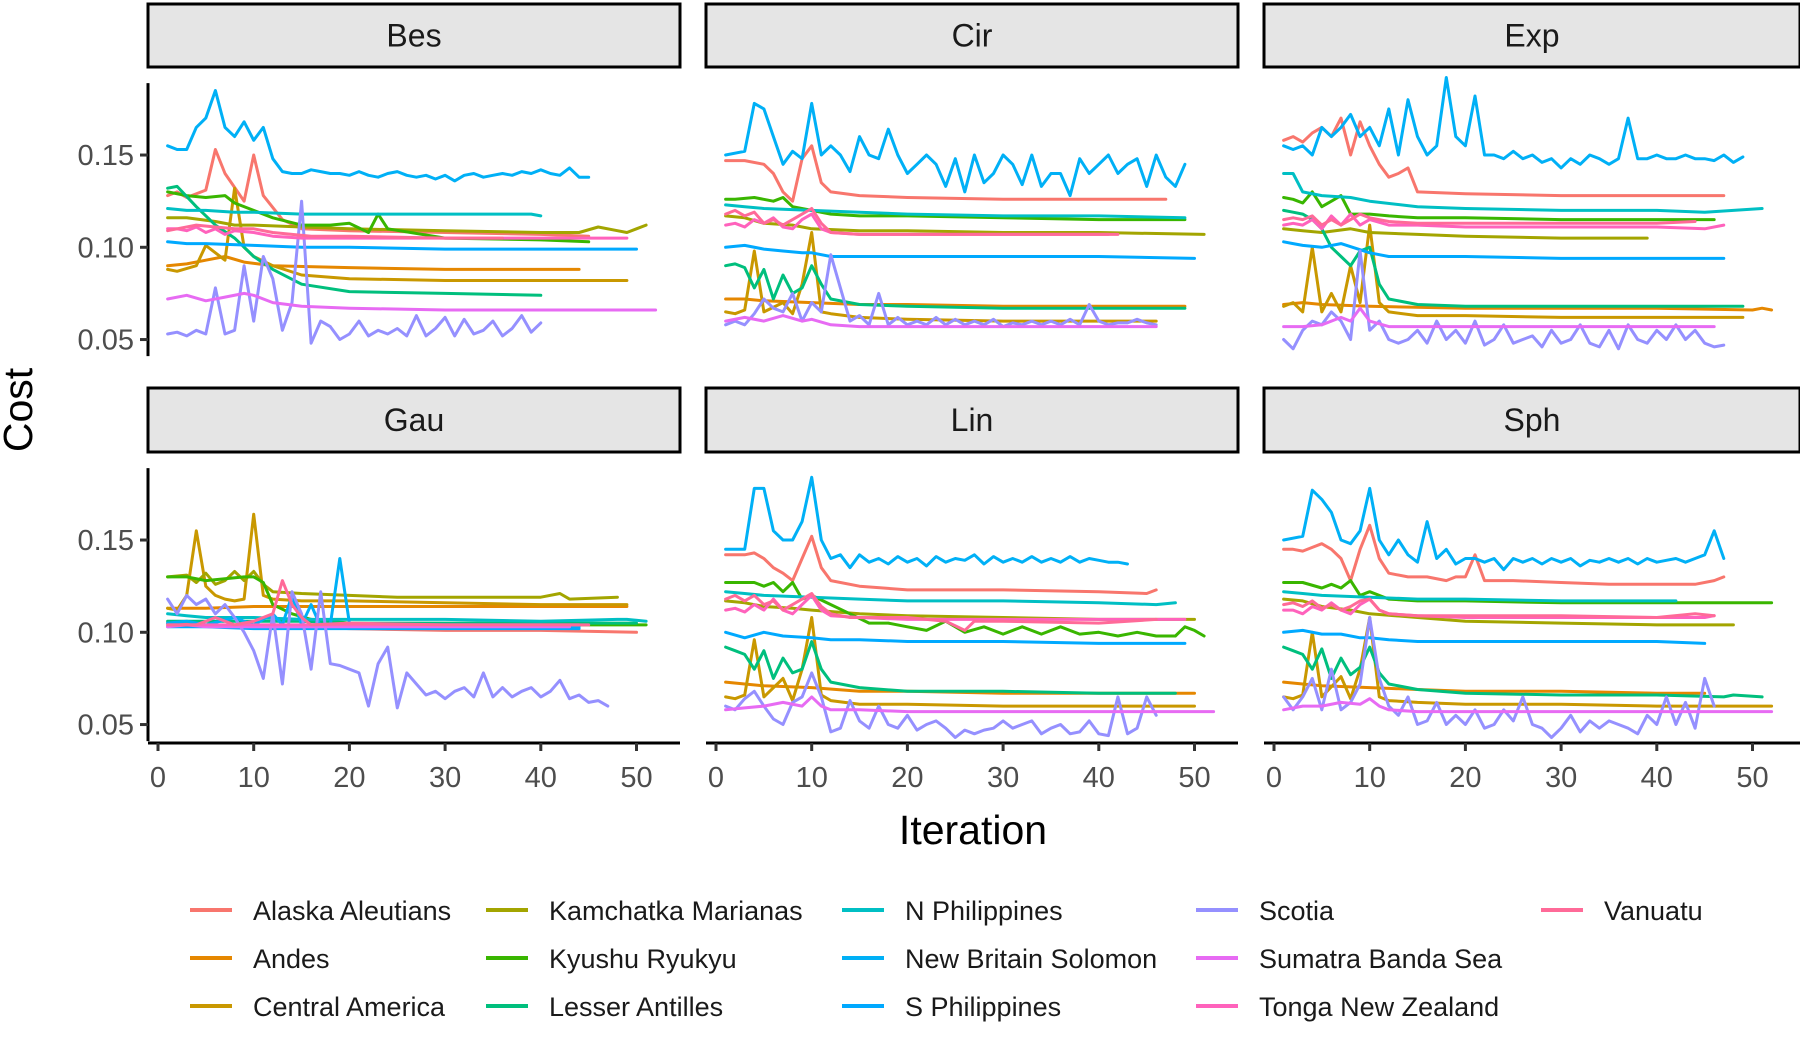 This screenshot has height=1050, width=1800. I want to click on panel-bes: Bes 0.05 0.10 0.15, so click(380, 179).